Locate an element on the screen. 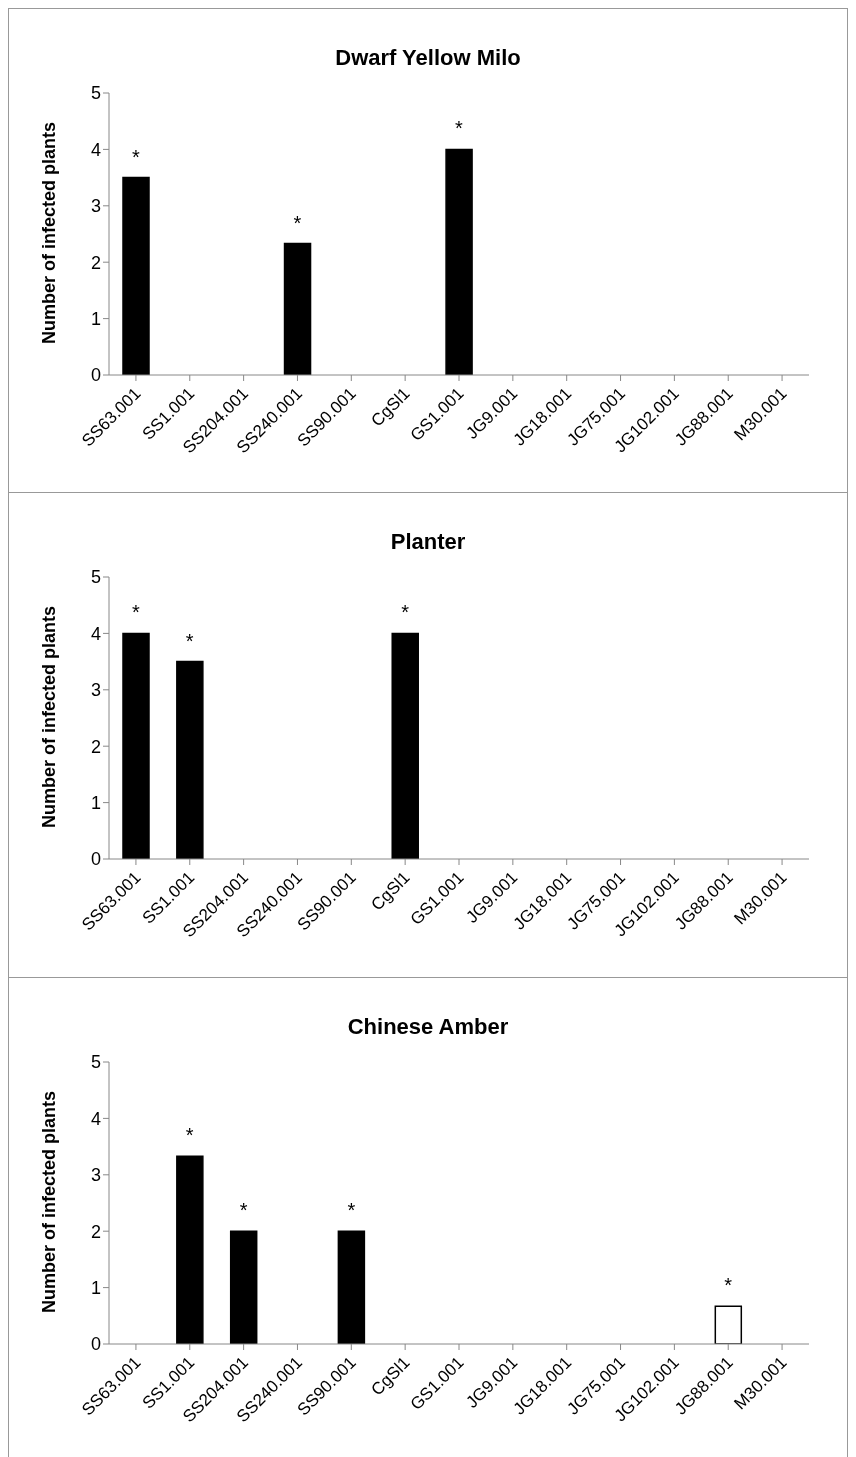 The height and width of the screenshot is (1457, 856). chart-title: Dwarf Yellow Milo is located at coordinates (428, 58).